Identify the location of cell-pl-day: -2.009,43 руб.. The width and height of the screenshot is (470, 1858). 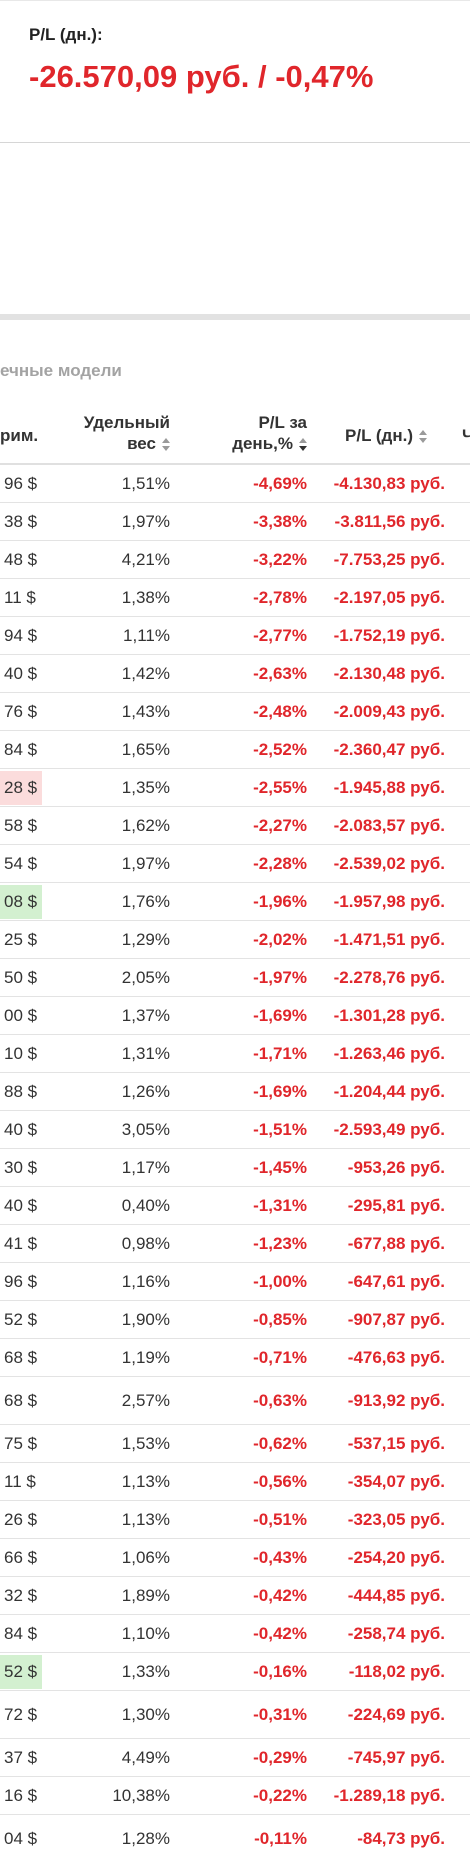
(389, 711).